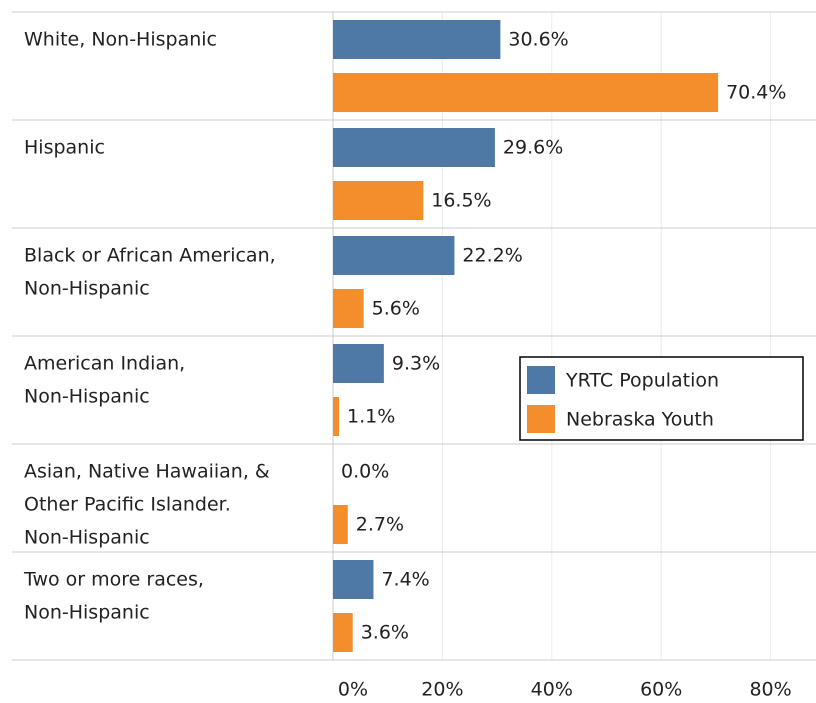 This screenshot has width=816, height=703. I want to click on data-label: 3.6%, so click(385, 633).